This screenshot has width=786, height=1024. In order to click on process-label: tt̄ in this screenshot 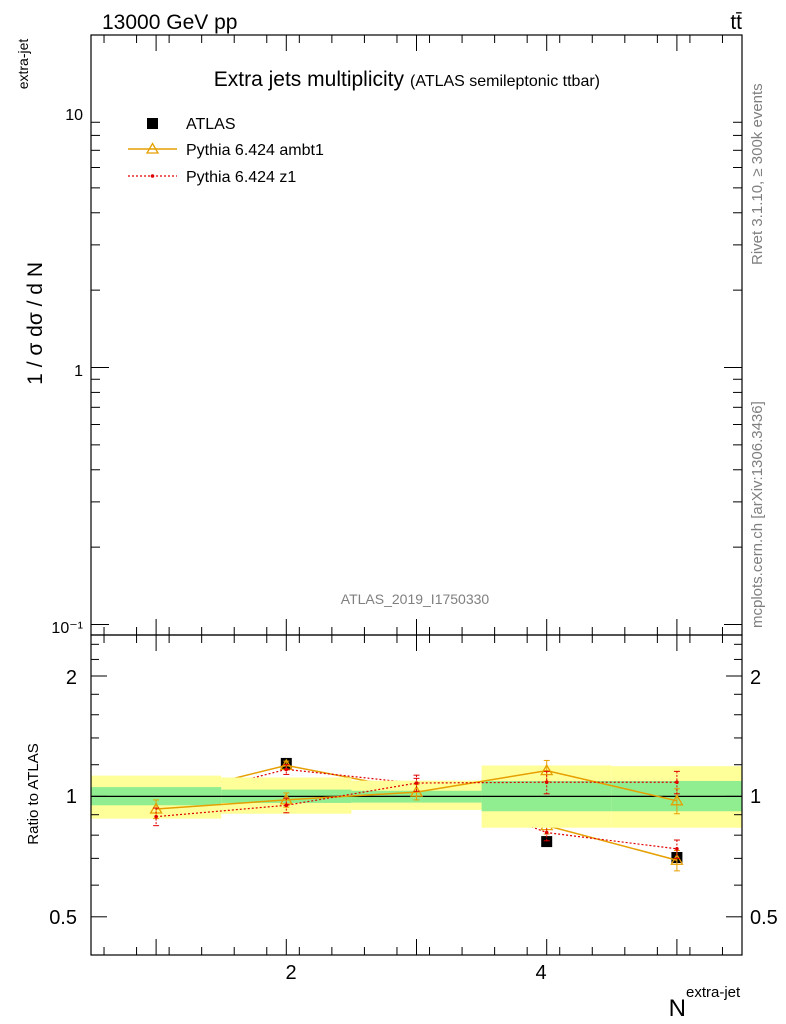, I will do `click(736, 22)`.